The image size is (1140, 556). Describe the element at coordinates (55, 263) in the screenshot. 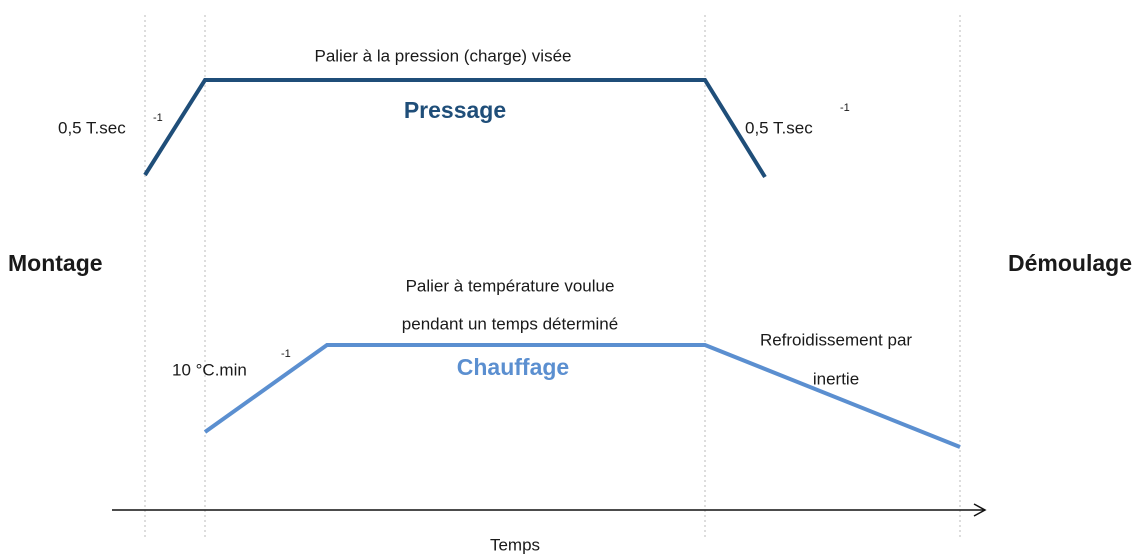

I see `left-label: Montage` at that location.